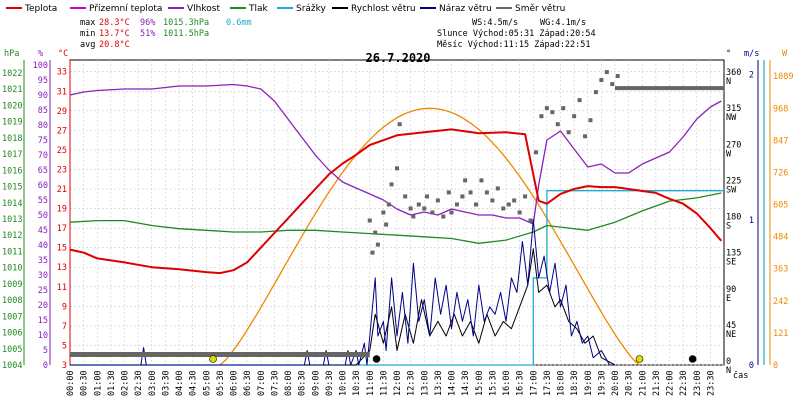 The height and width of the screenshot is (400, 800). I want to click on tick-label-pct: 50, so click(43, 216).